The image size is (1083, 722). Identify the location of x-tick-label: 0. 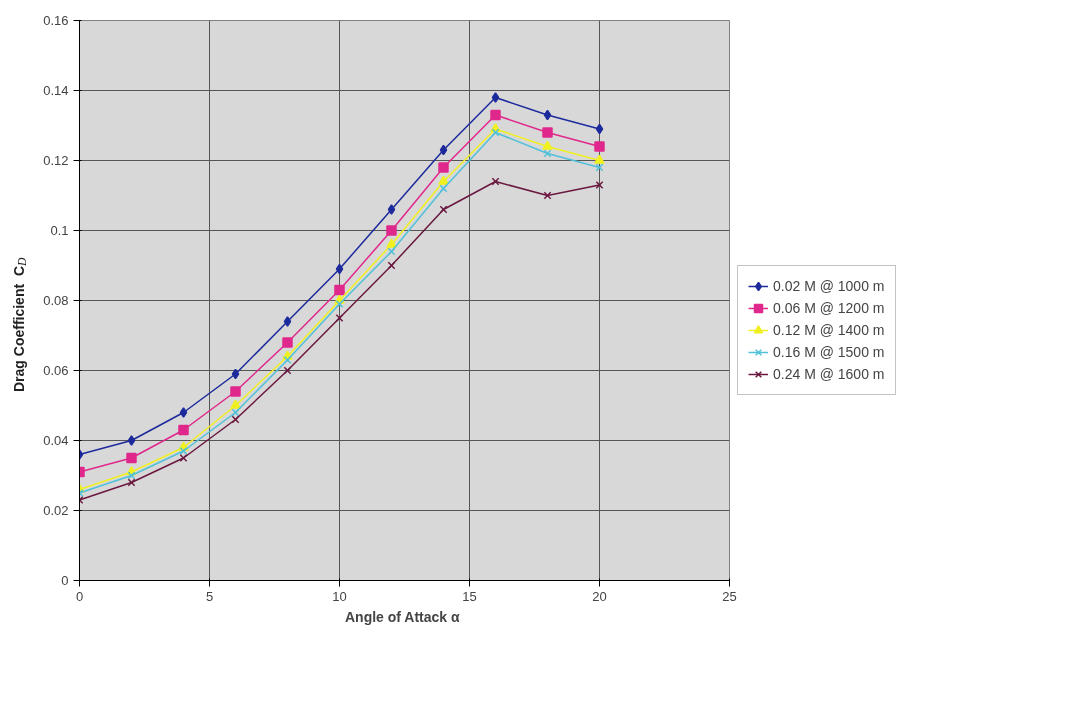
(79, 596).